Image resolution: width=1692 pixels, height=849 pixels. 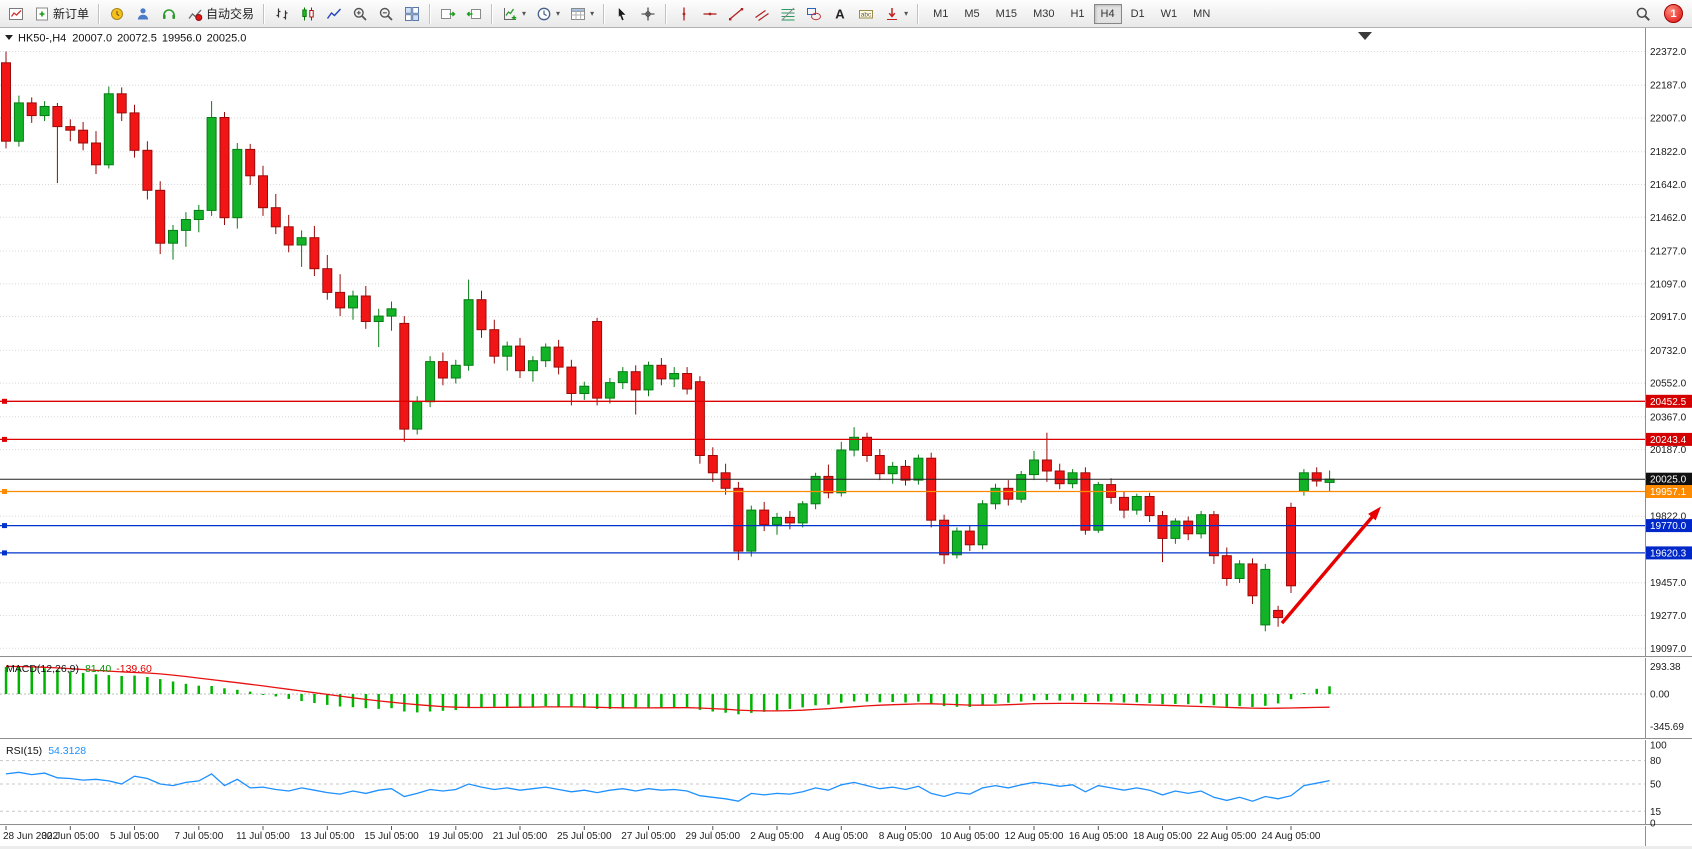 I want to click on shapes-button, so click(x=814, y=13).